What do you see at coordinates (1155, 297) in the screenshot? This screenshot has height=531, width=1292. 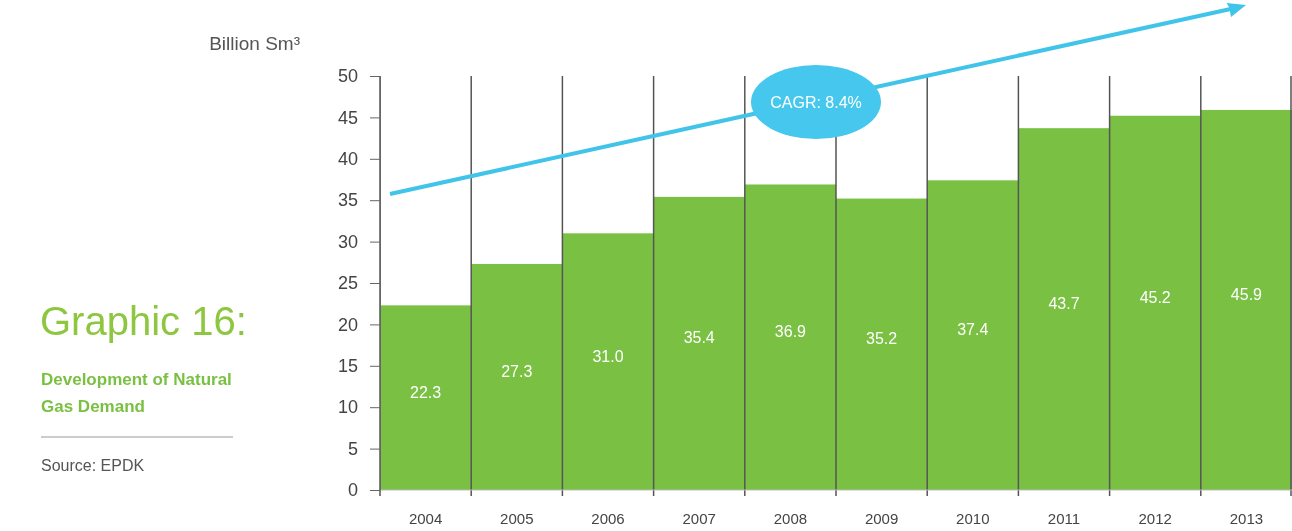 I see `data-label: 45.2` at bounding box center [1155, 297].